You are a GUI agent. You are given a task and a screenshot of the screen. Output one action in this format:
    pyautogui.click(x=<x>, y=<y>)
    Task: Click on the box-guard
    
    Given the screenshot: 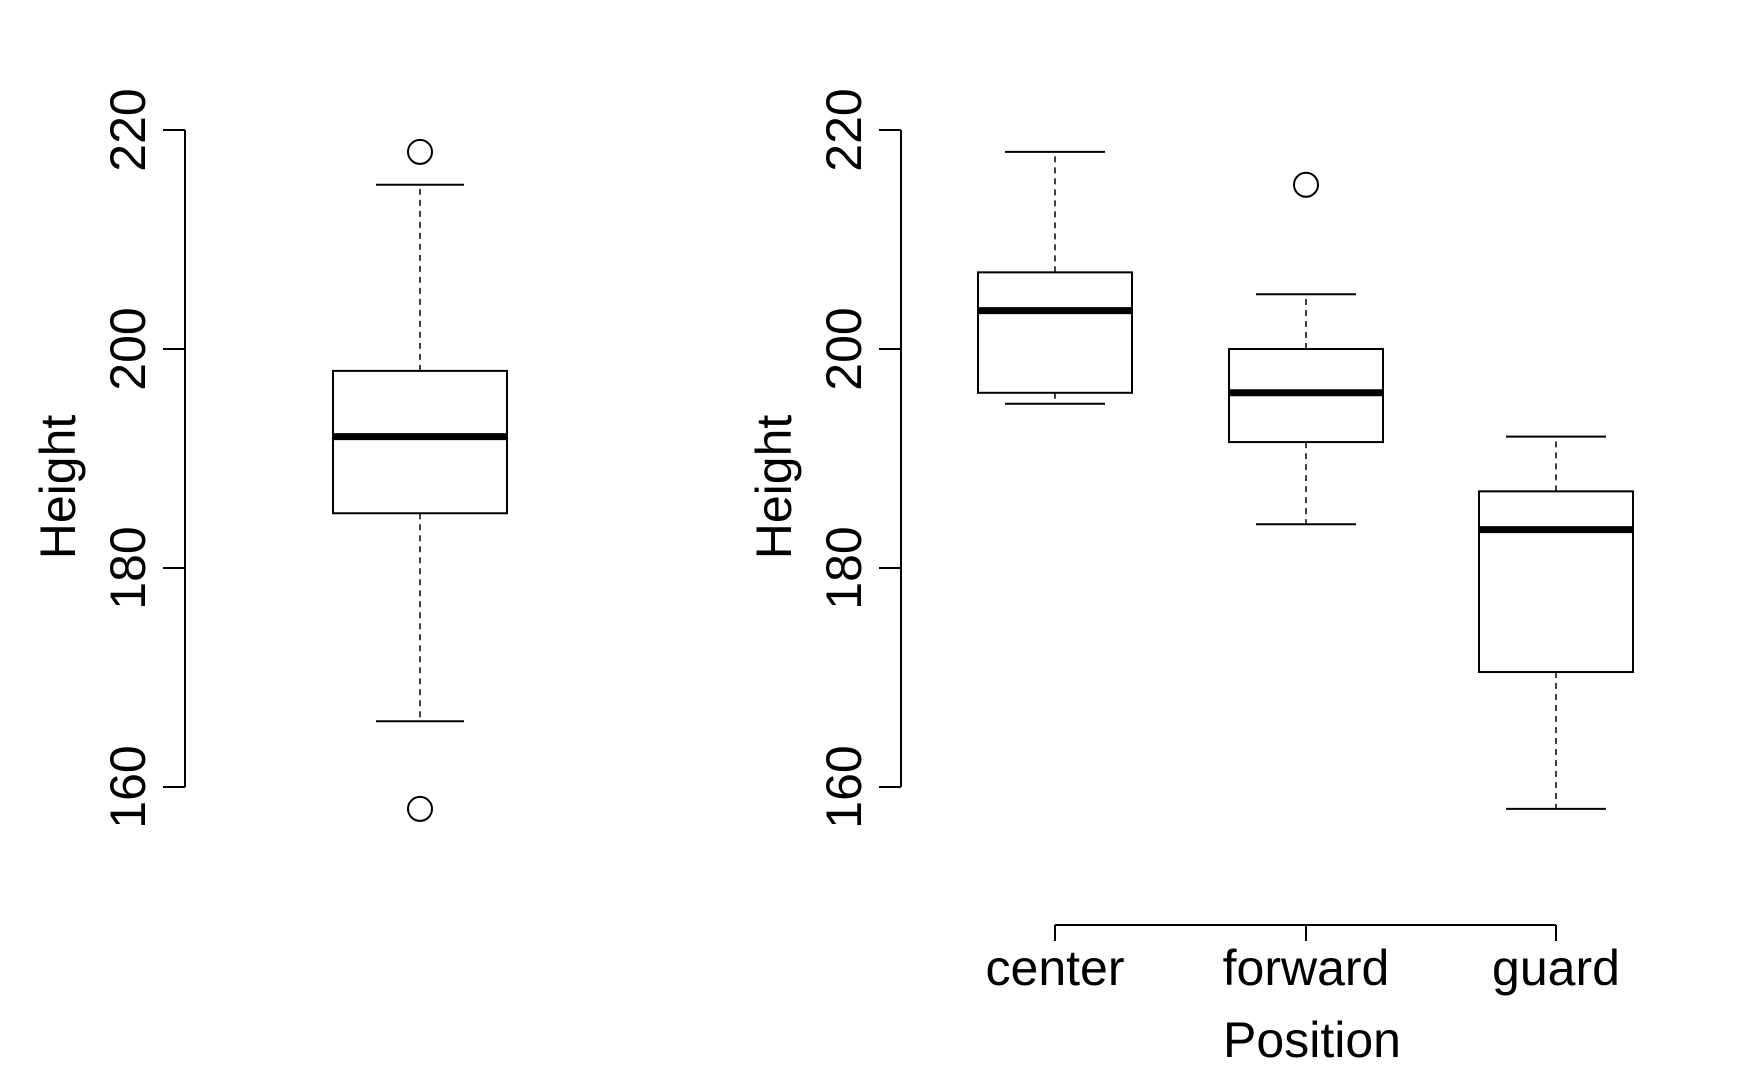 What is the action you would take?
    pyautogui.click(x=1556, y=622)
    